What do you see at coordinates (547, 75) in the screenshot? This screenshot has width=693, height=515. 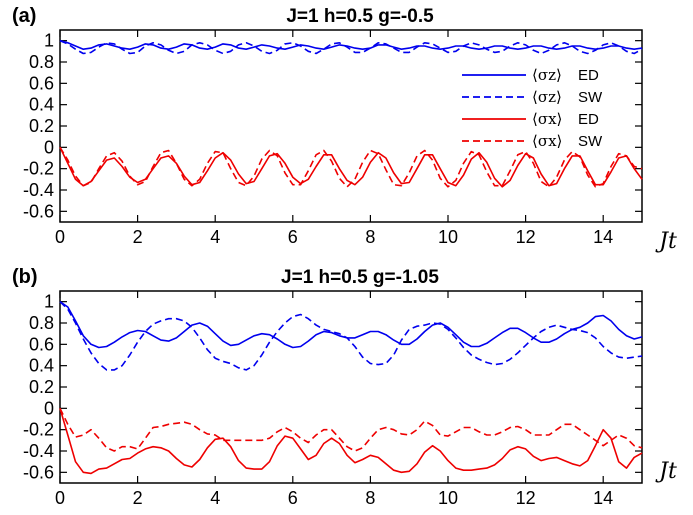 I see `legend-math-sz-ed: ⟨σz⟩` at bounding box center [547, 75].